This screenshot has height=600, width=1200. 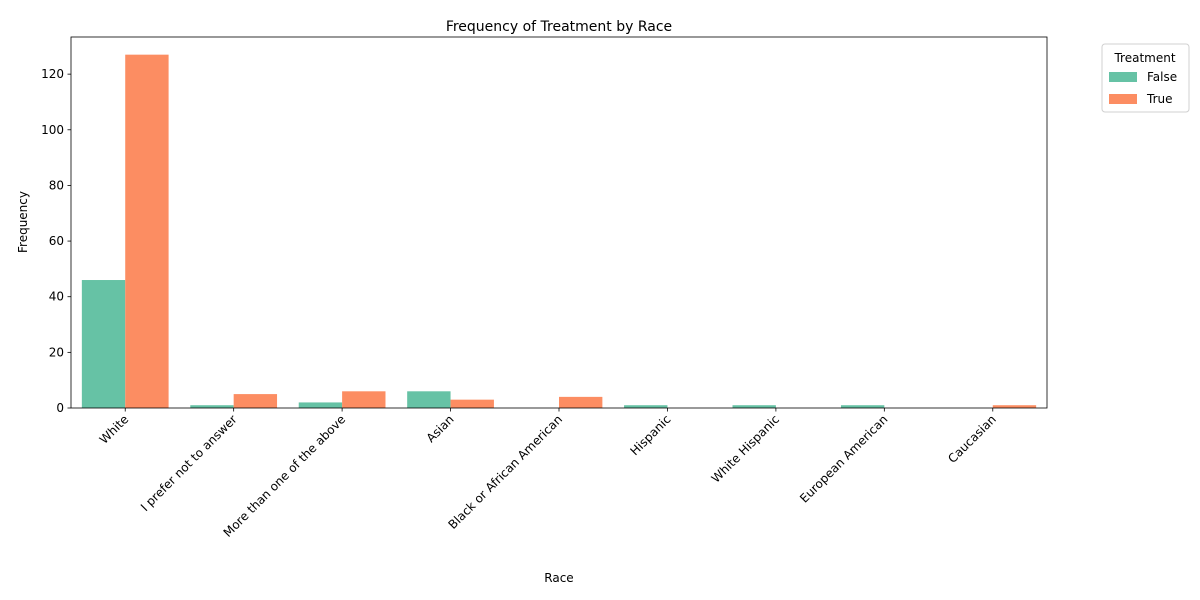 I want to click on x-tick-label-8: Caucasian, so click(x=972, y=439).